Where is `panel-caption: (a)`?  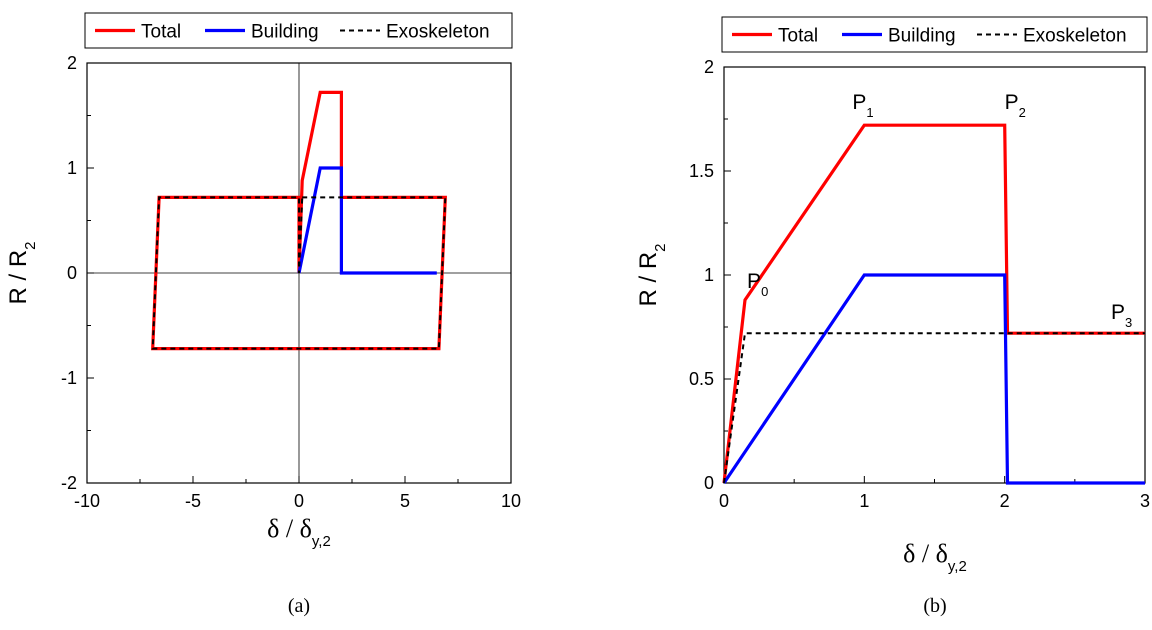
panel-caption: (a) is located at coordinates (299, 606).